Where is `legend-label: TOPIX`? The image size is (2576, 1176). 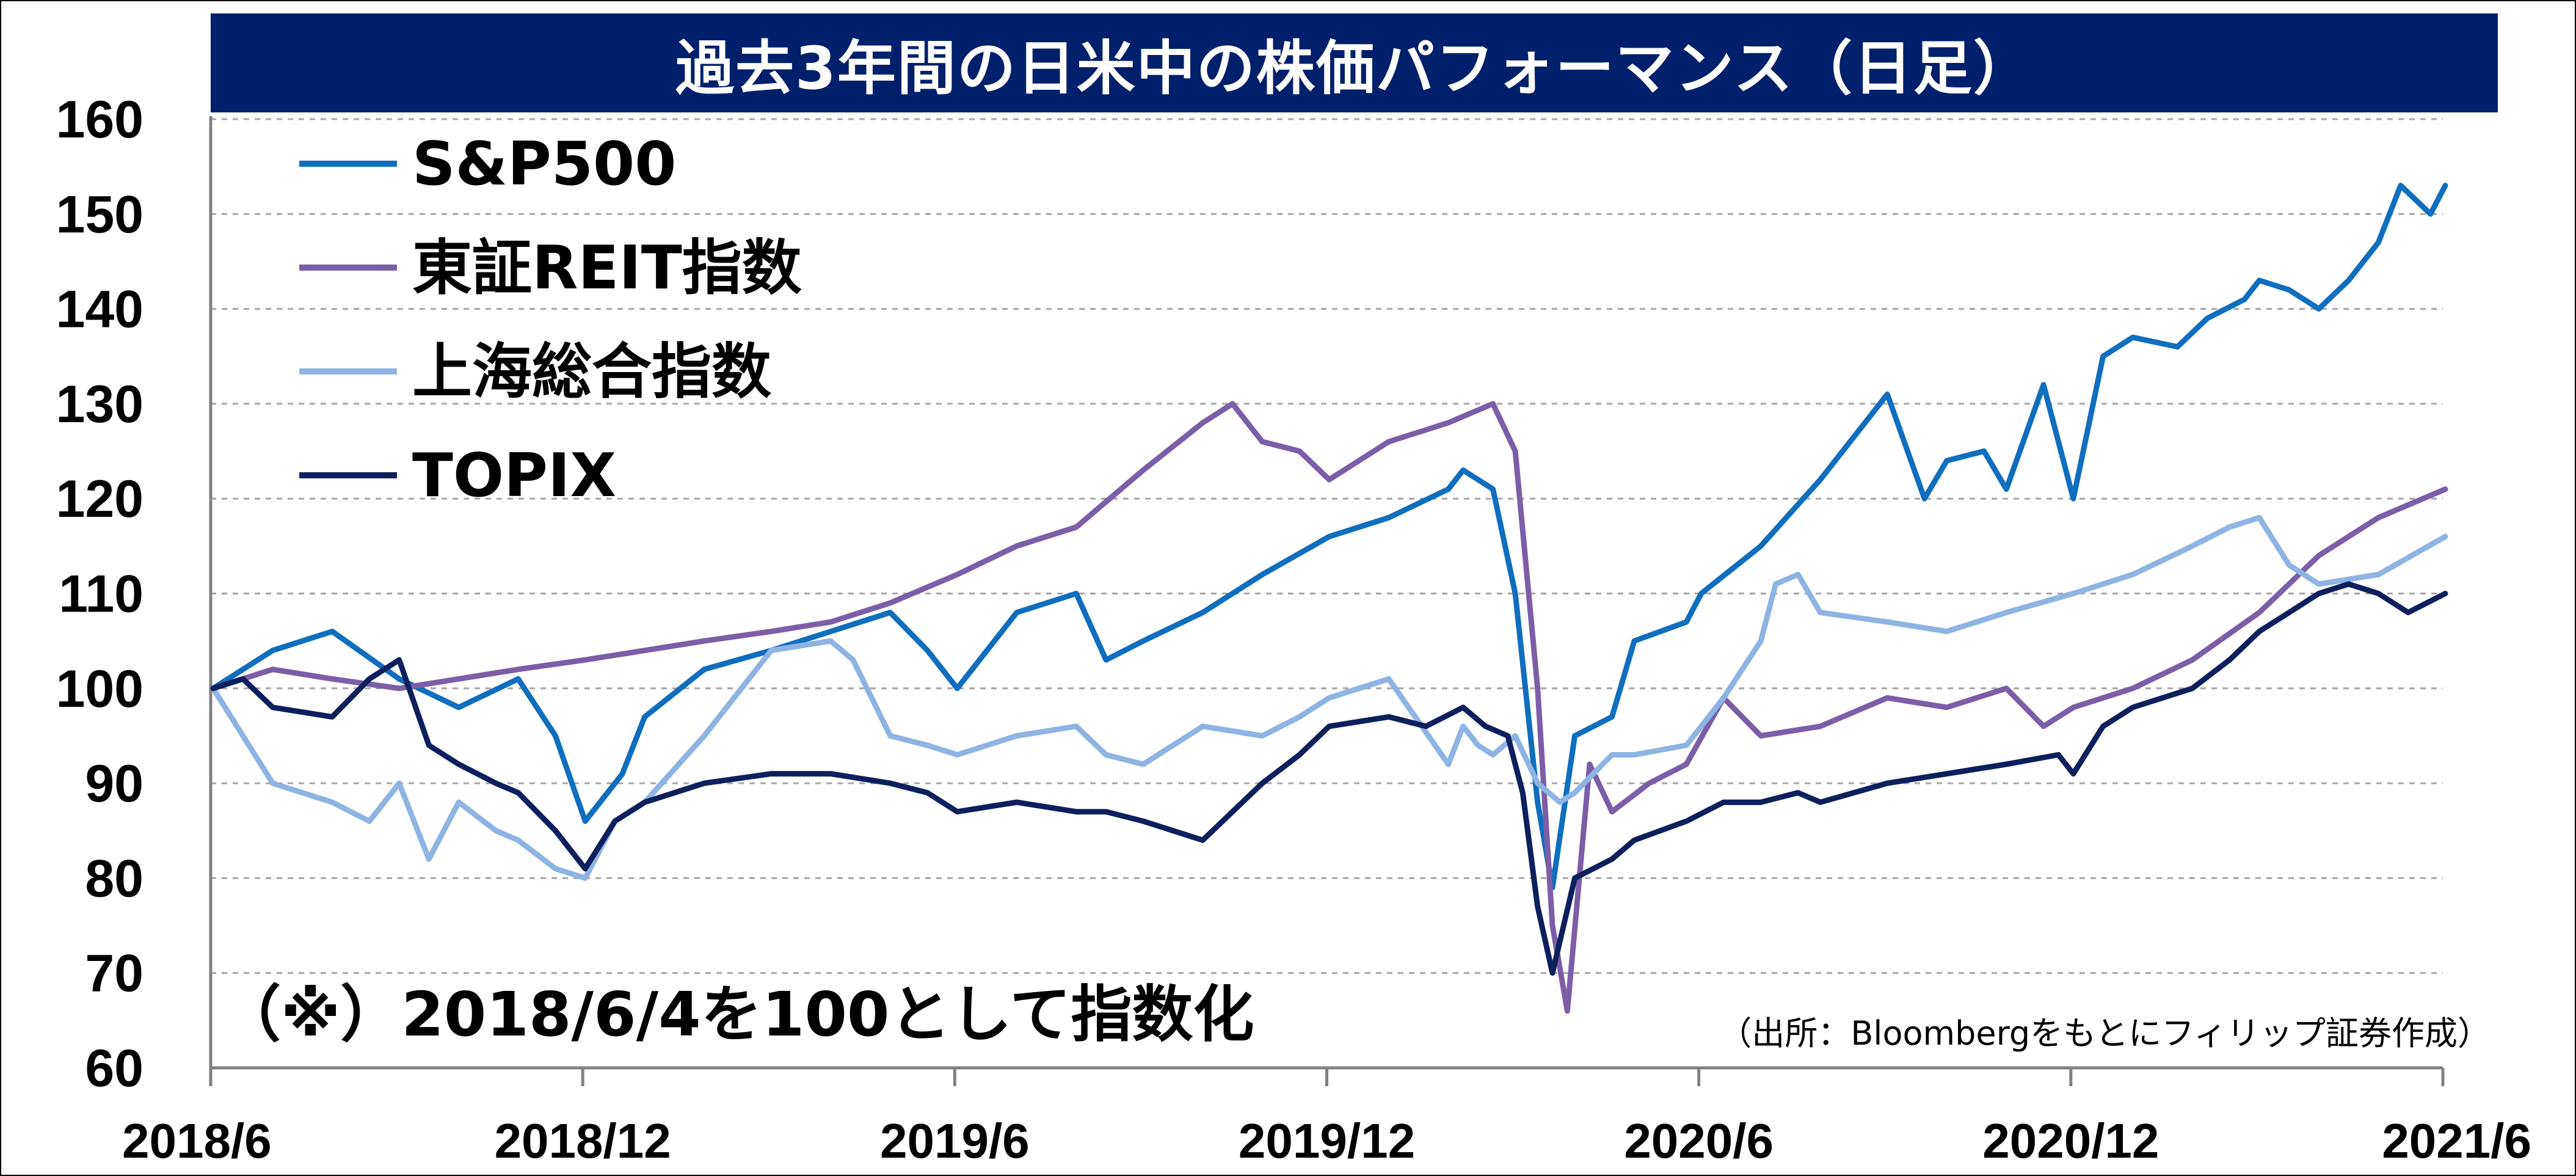 legend-label: TOPIX is located at coordinates (514, 476).